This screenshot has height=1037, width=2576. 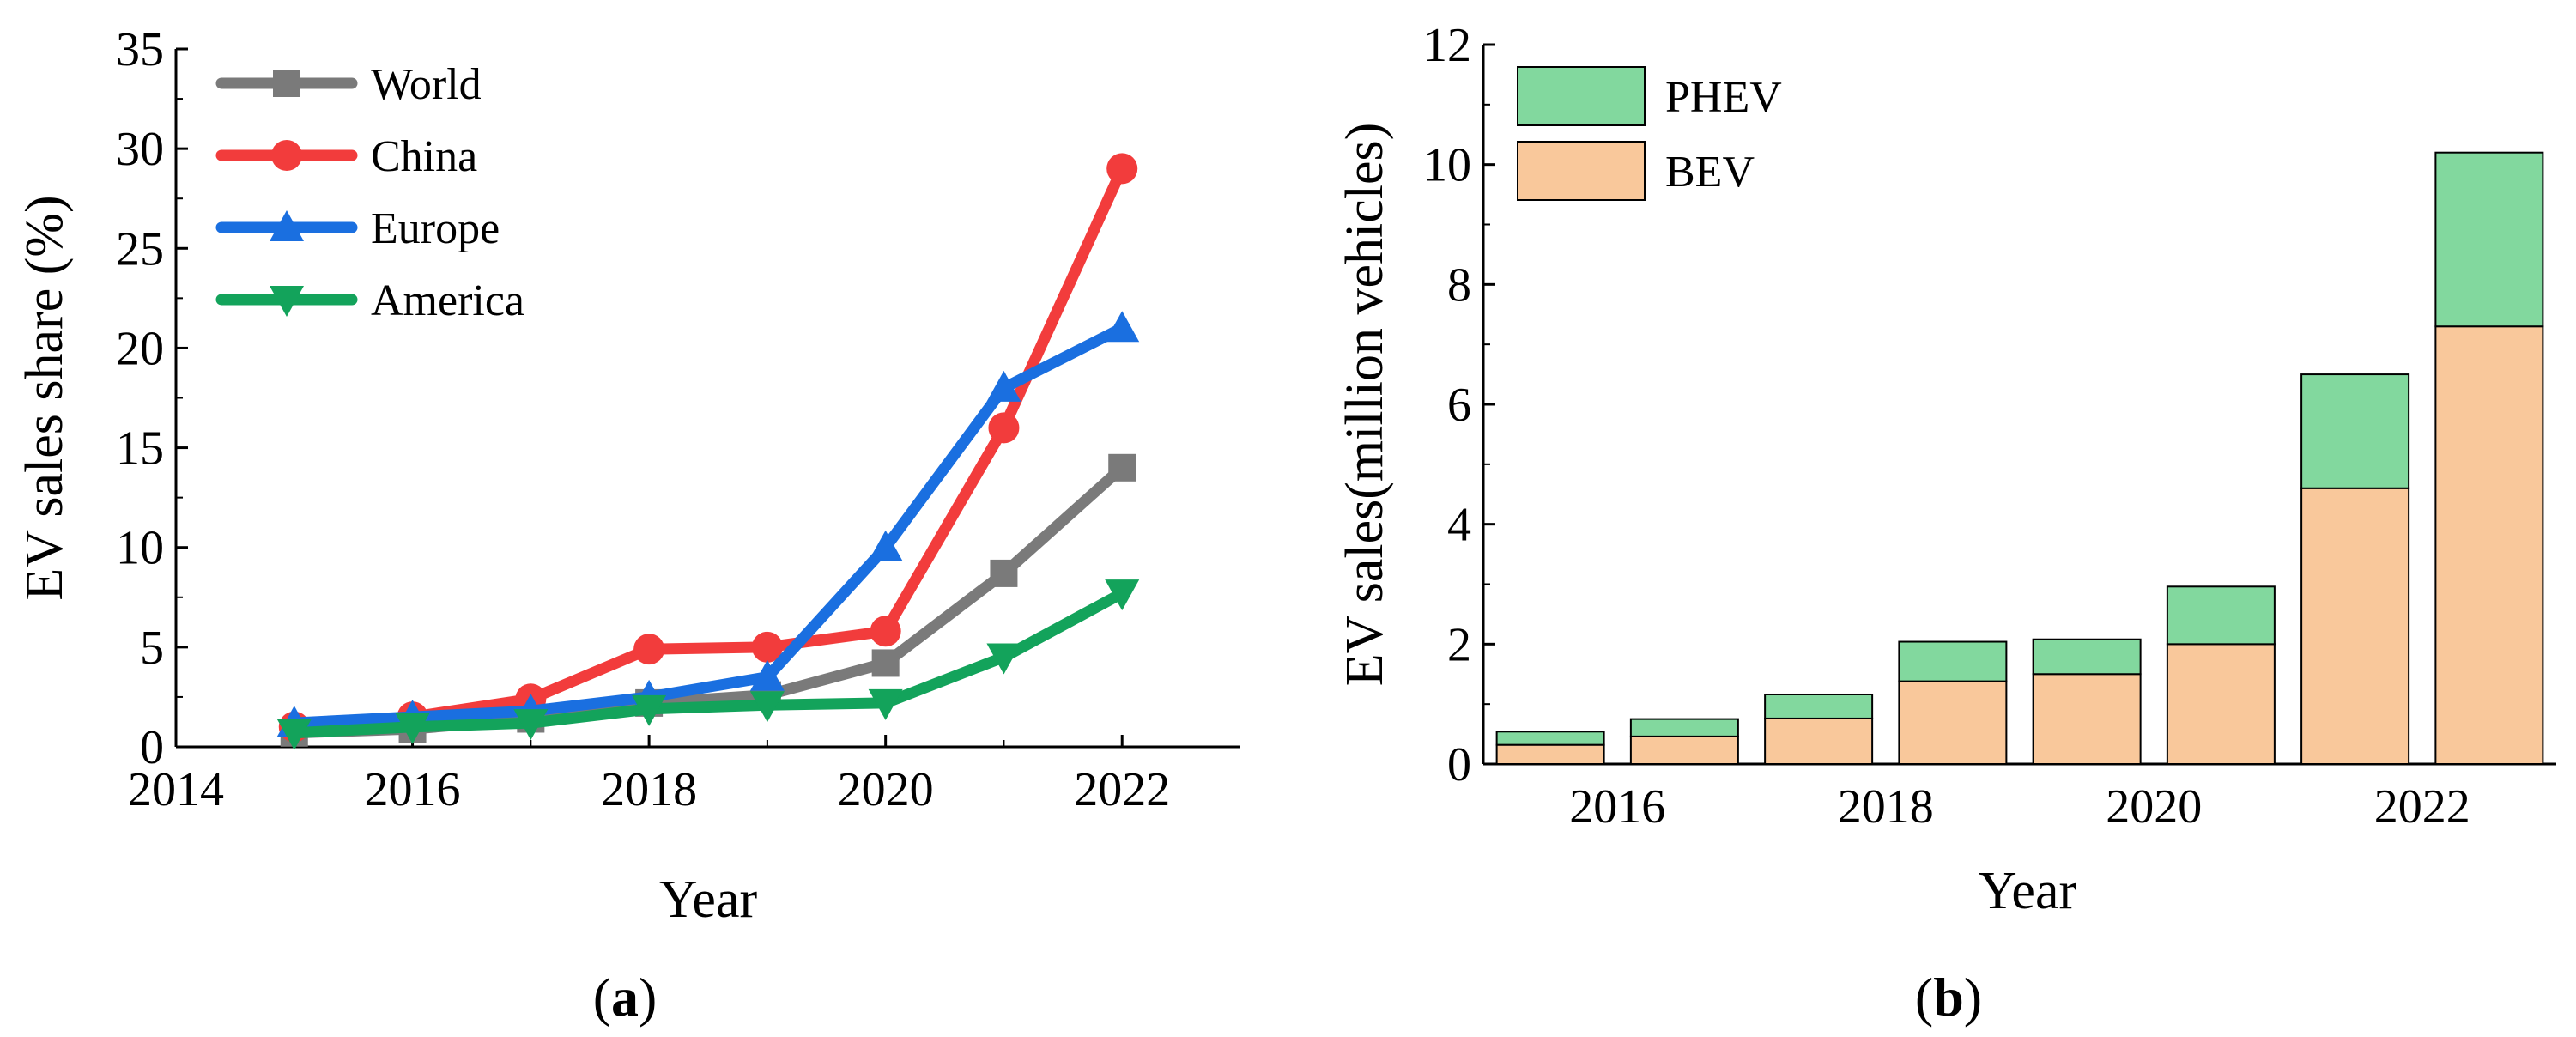 I want to click on series-line-europe, so click(x=708, y=525).